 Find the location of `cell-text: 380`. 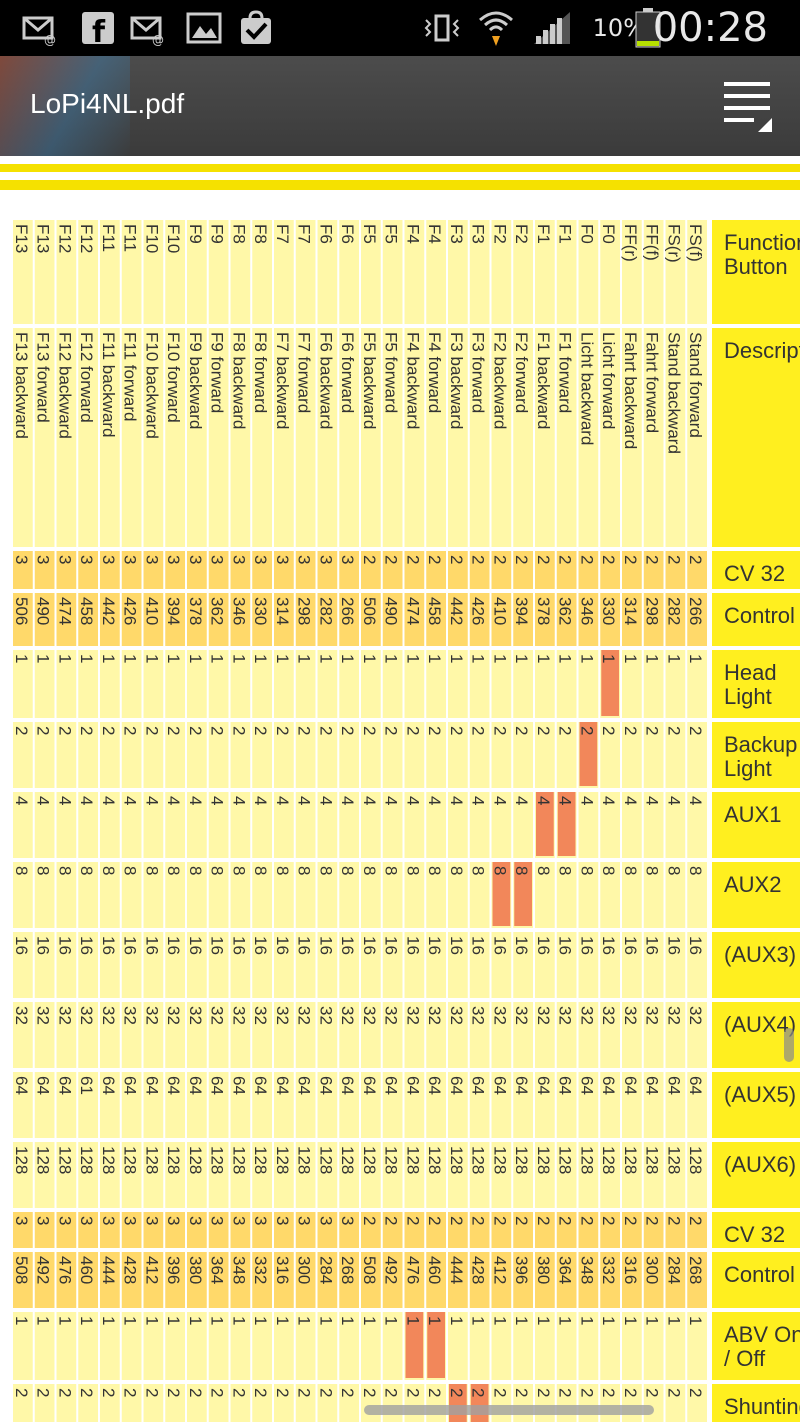

cell-text: 380 is located at coordinates (195, 1270).